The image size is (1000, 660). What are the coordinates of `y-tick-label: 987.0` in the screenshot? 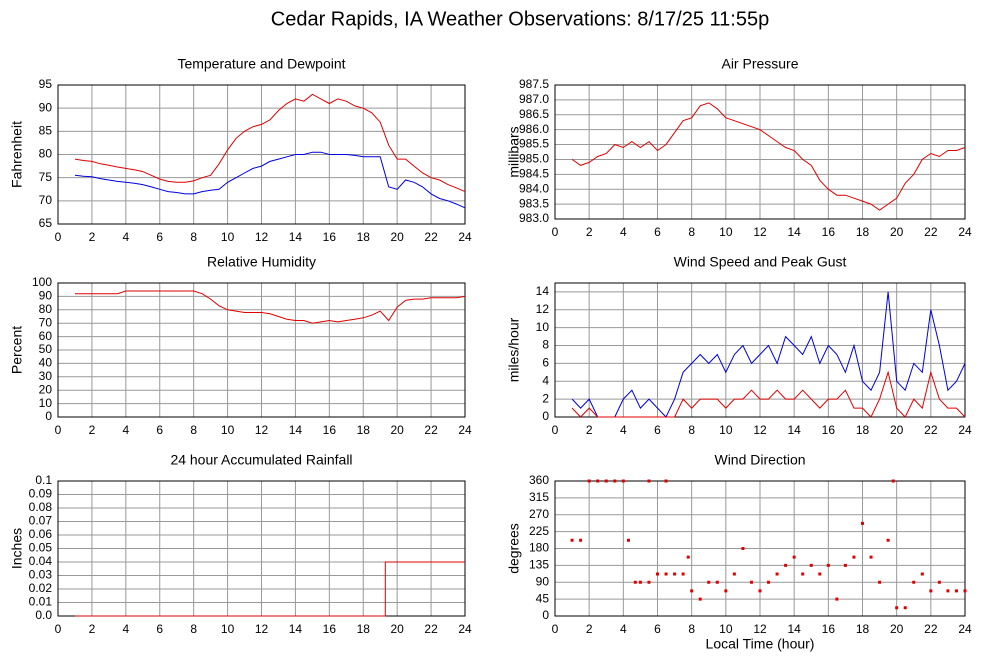 It's located at (534, 99).